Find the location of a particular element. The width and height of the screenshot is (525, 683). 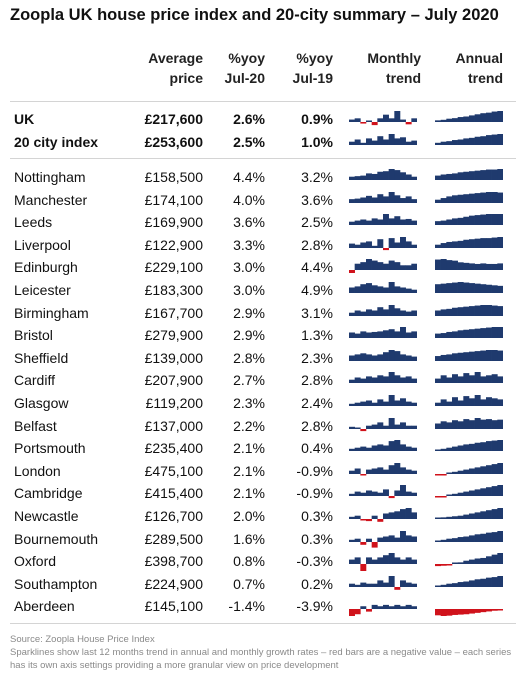

table-row: Sheffield £139,000 2.8% 2.3% is located at coordinates (262, 359).